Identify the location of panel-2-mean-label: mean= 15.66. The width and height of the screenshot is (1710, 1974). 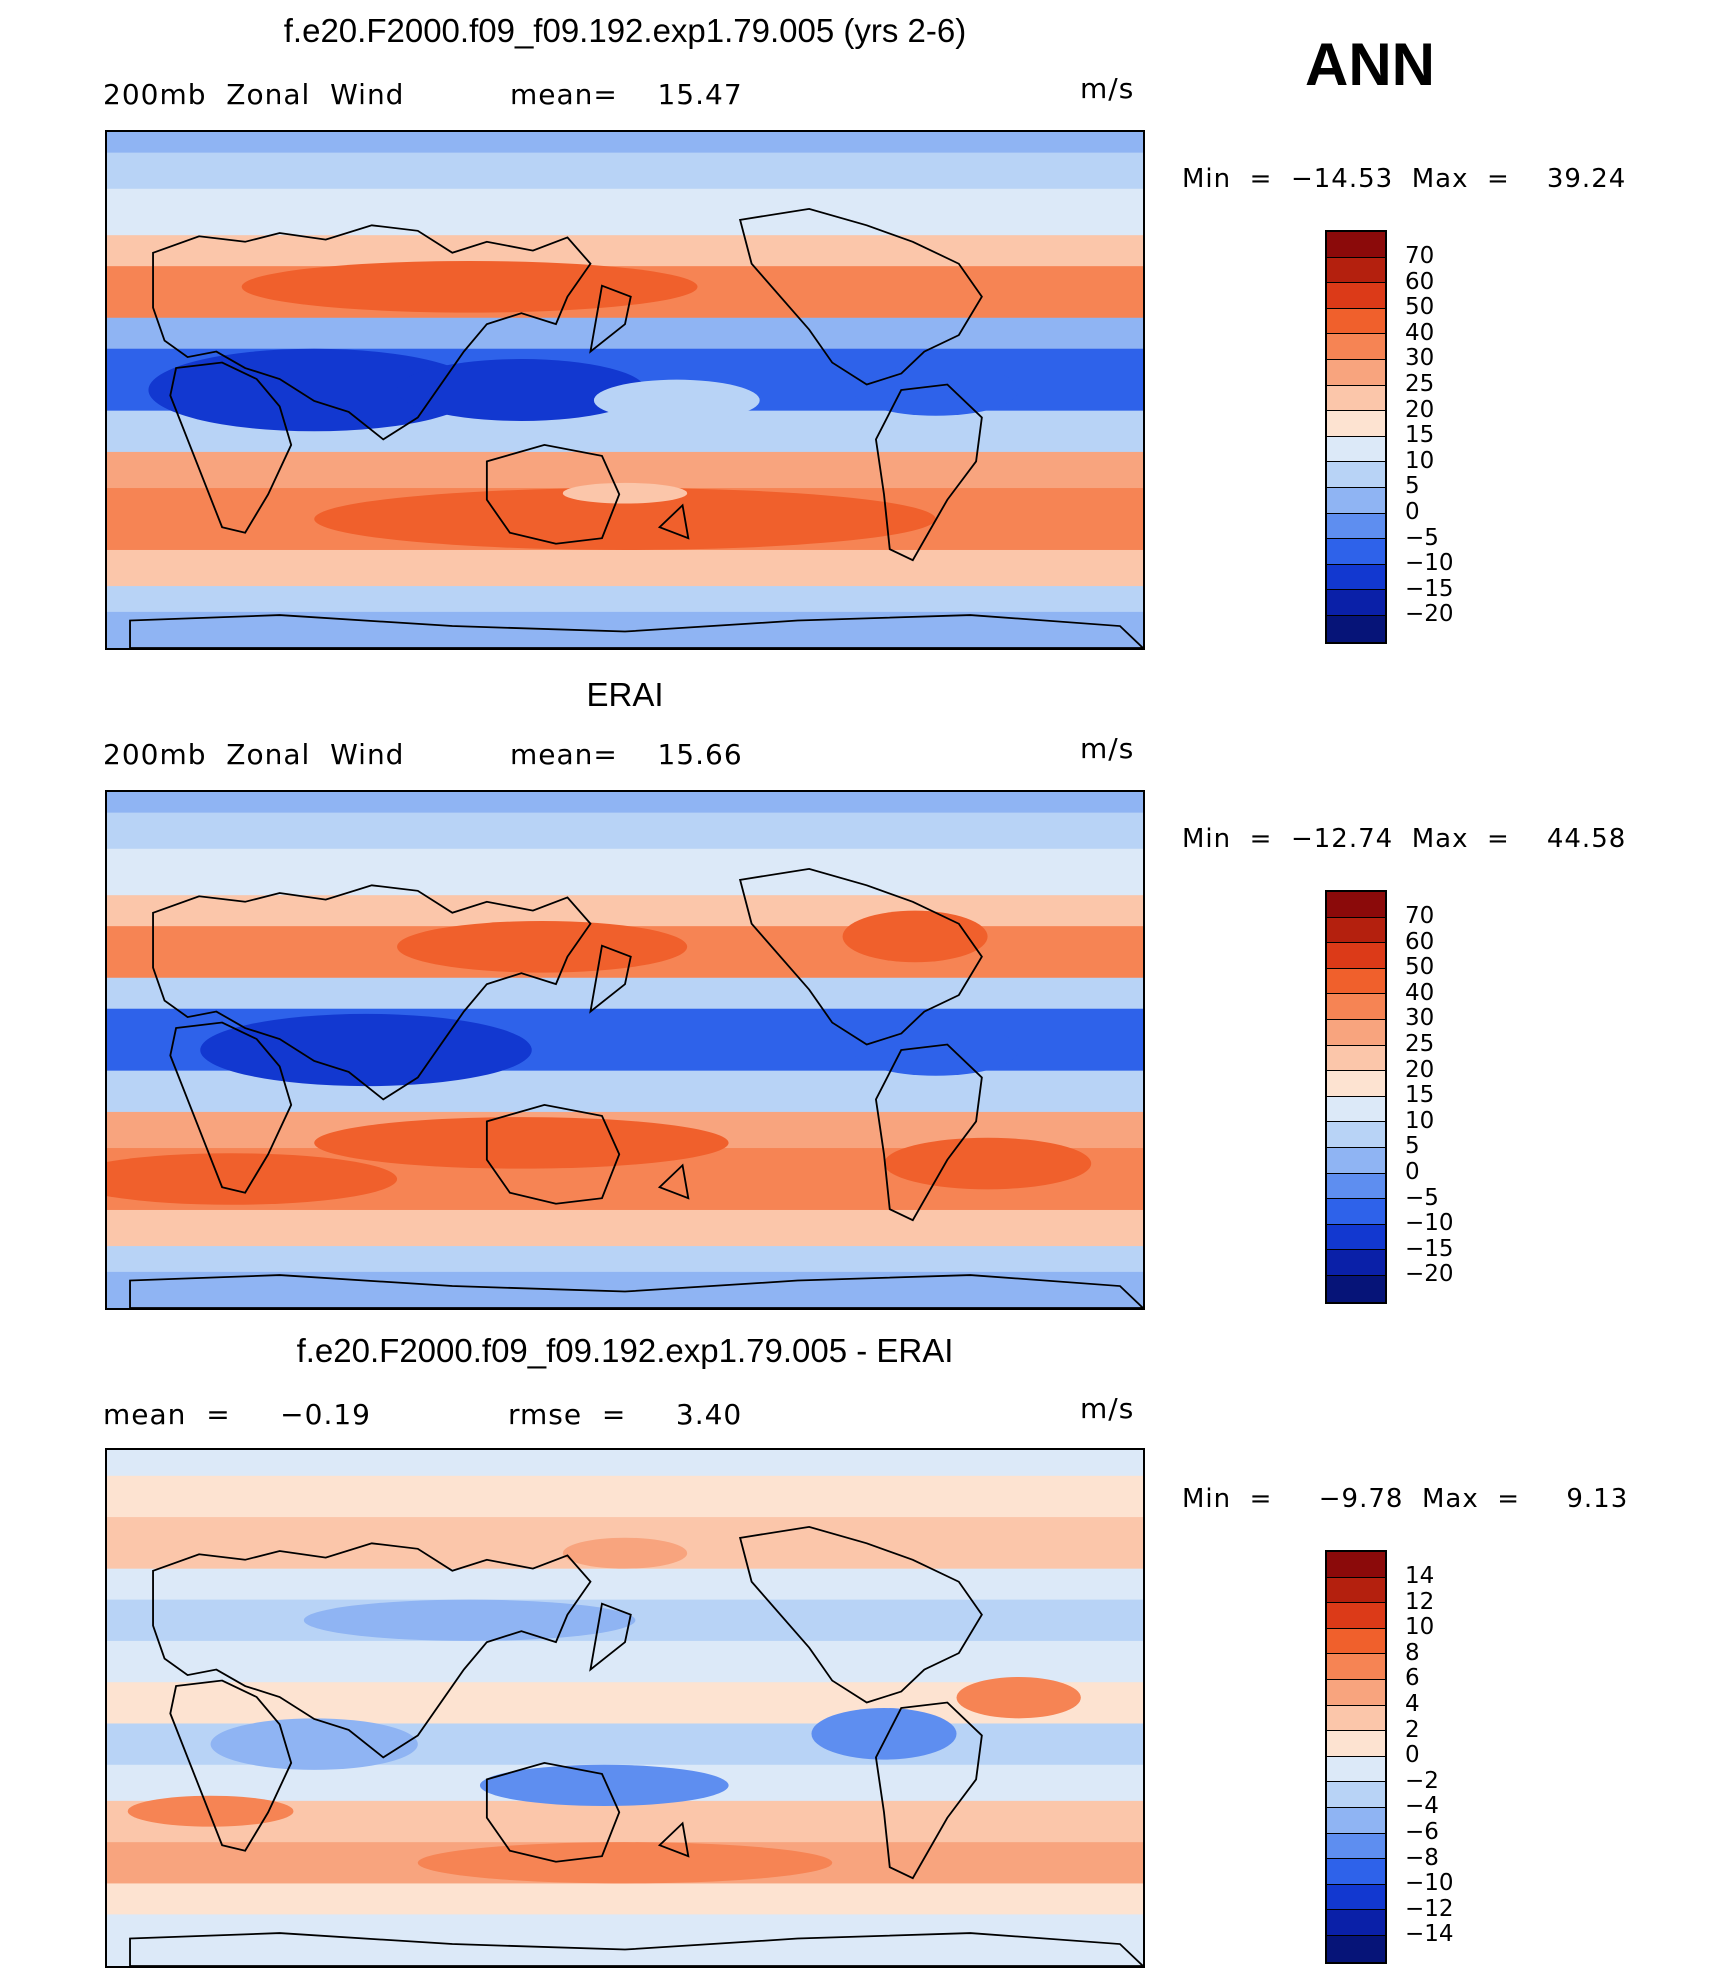
(626, 754).